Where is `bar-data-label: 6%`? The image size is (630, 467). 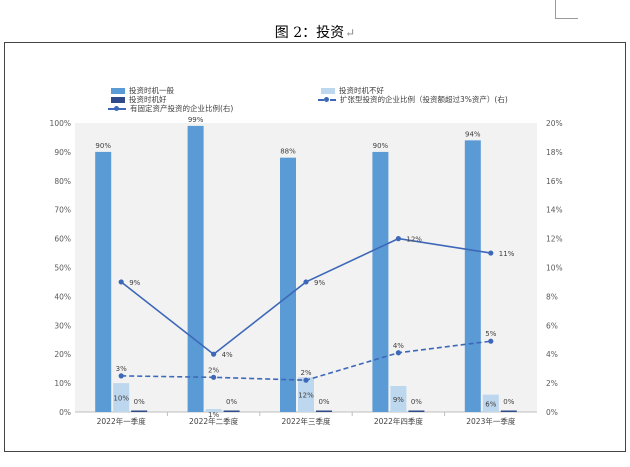 bar-data-label: 6% is located at coordinates (490, 404).